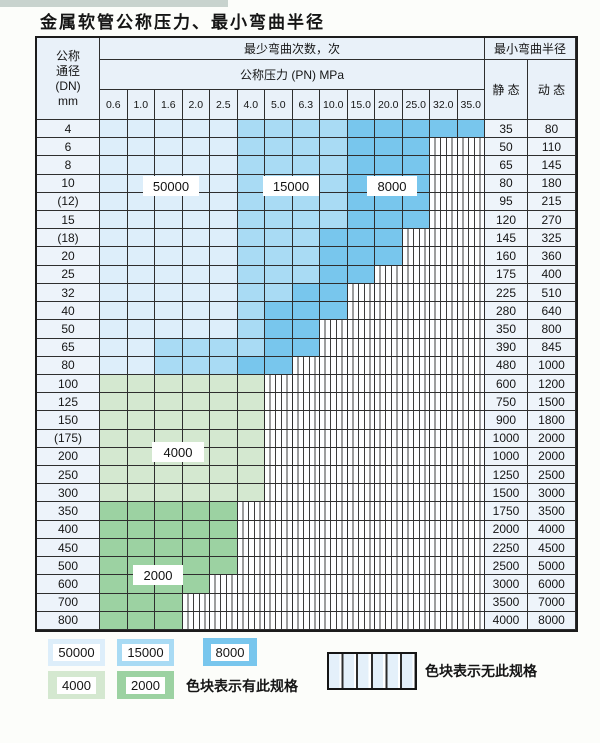  What do you see at coordinates (169, 105) in the screenshot?
I see `pressure-column-header: 1.6` at bounding box center [169, 105].